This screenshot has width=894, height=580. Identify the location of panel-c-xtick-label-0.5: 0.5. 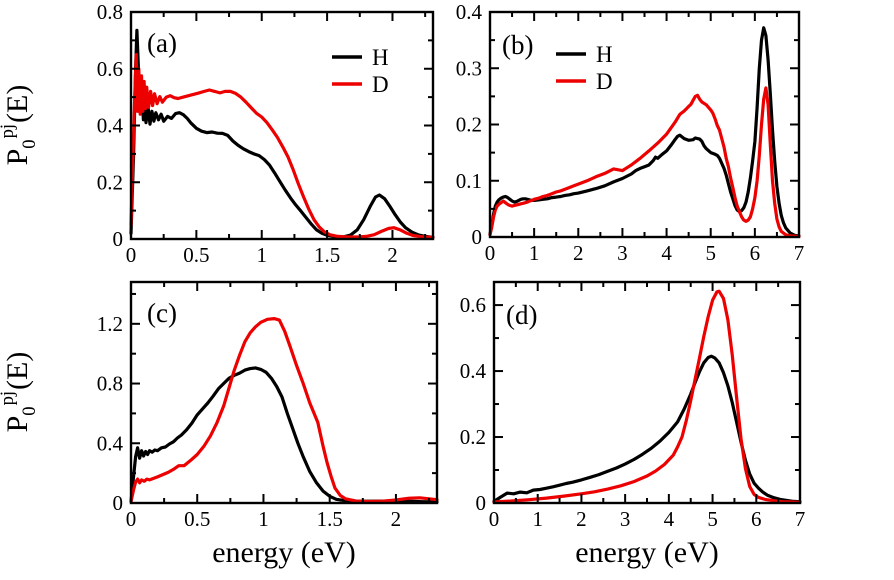
(197, 519).